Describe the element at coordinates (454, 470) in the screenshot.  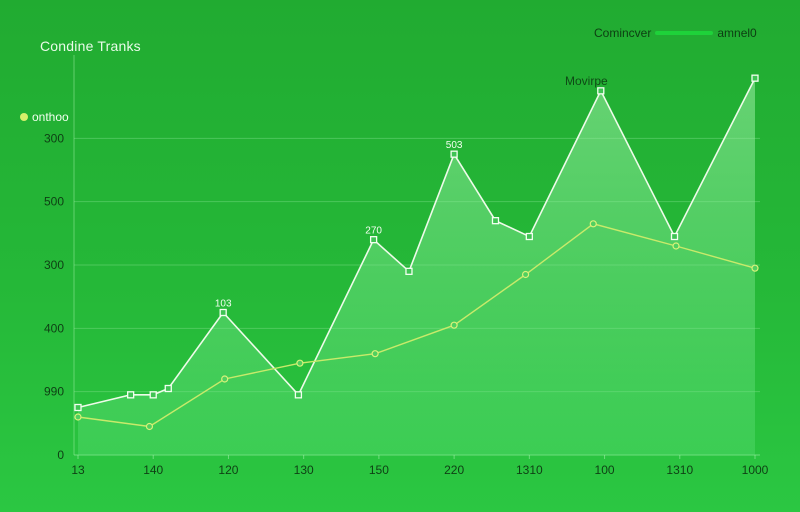
I see `x-tick-label: 220` at that location.